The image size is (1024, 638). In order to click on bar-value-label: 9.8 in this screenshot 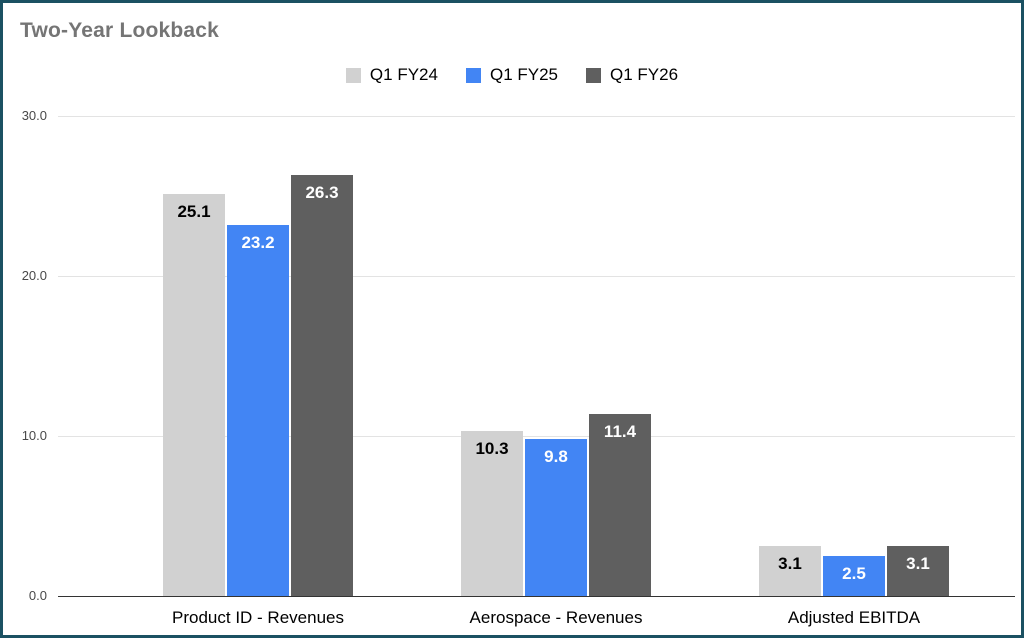, I will do `click(556, 457)`.